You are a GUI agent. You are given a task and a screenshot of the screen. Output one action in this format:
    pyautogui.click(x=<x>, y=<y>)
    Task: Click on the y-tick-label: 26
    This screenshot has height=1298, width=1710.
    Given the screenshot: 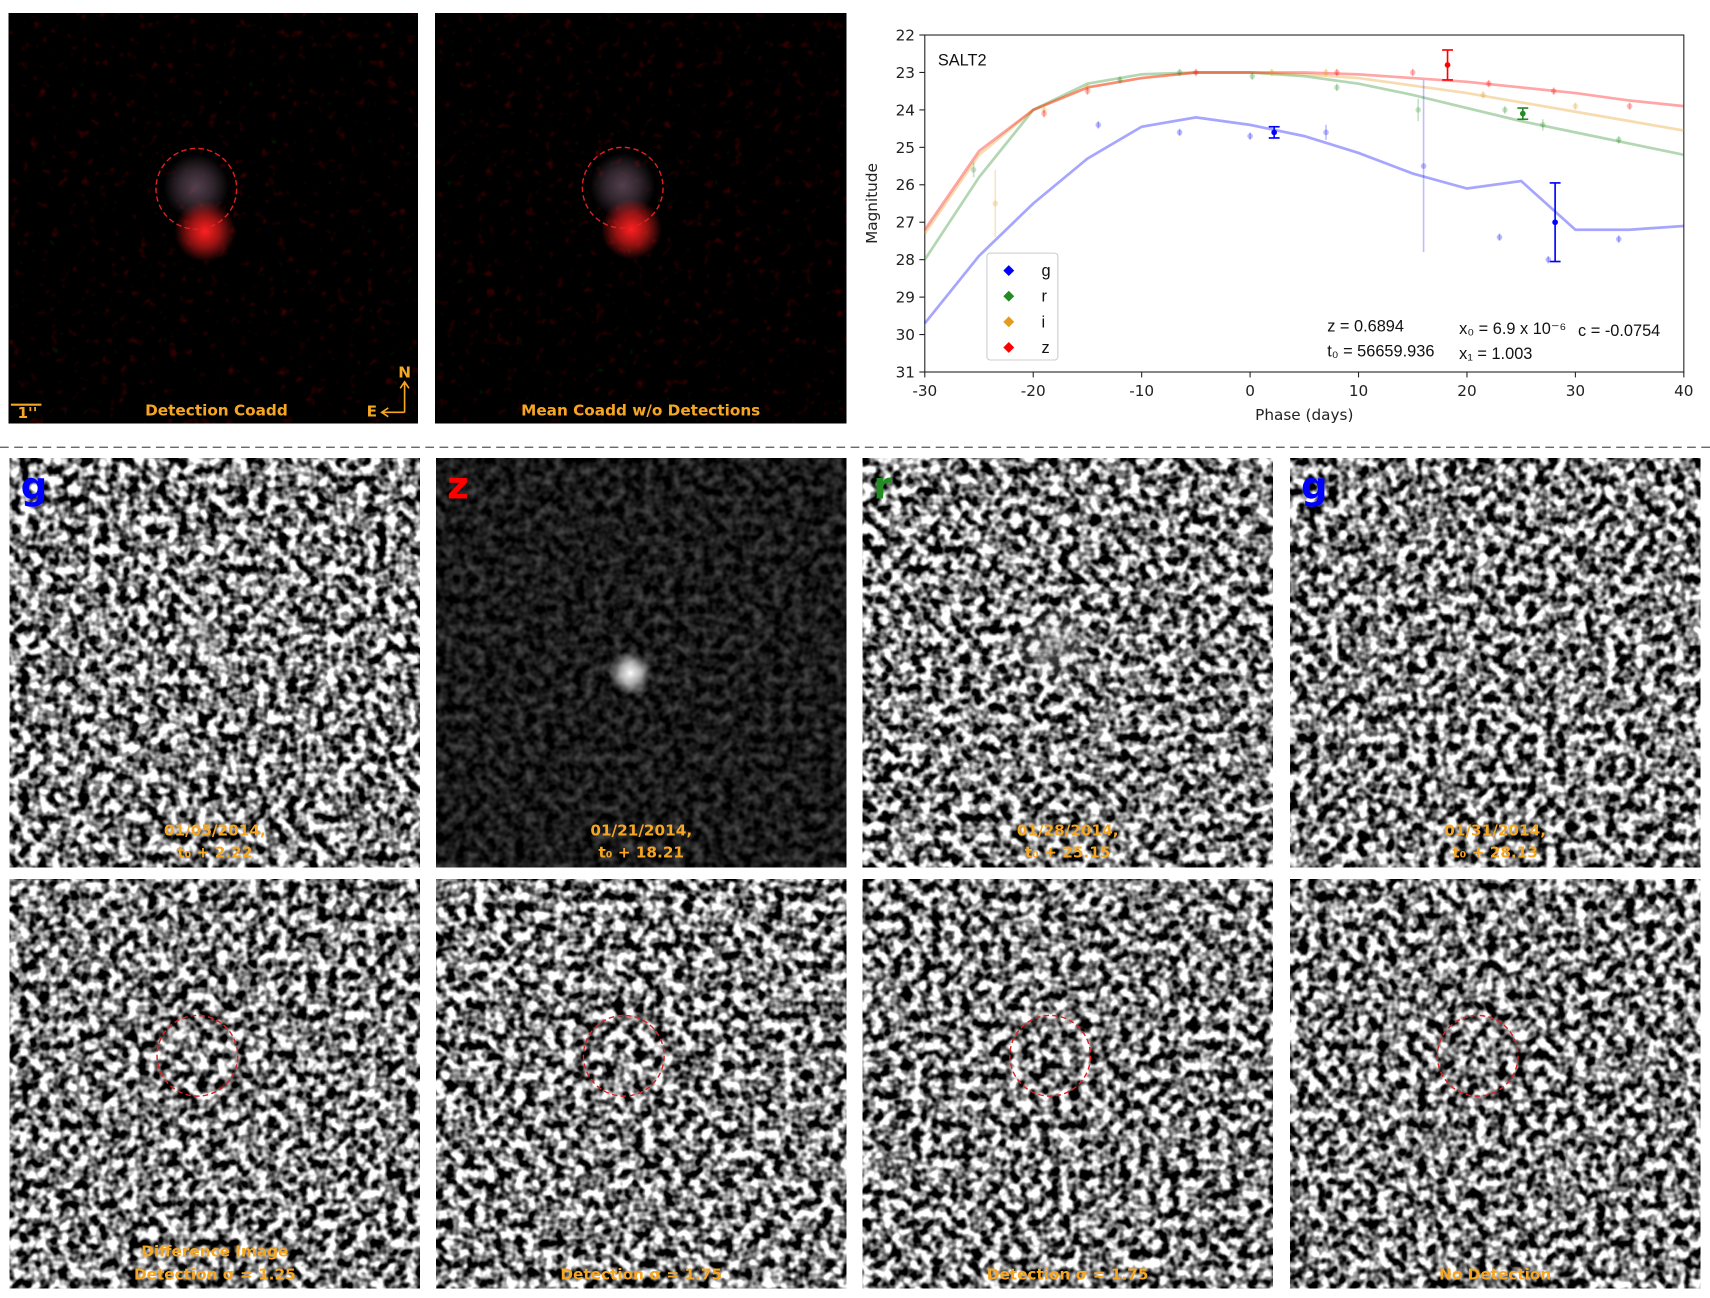 What is the action you would take?
    pyautogui.click(x=905, y=185)
    